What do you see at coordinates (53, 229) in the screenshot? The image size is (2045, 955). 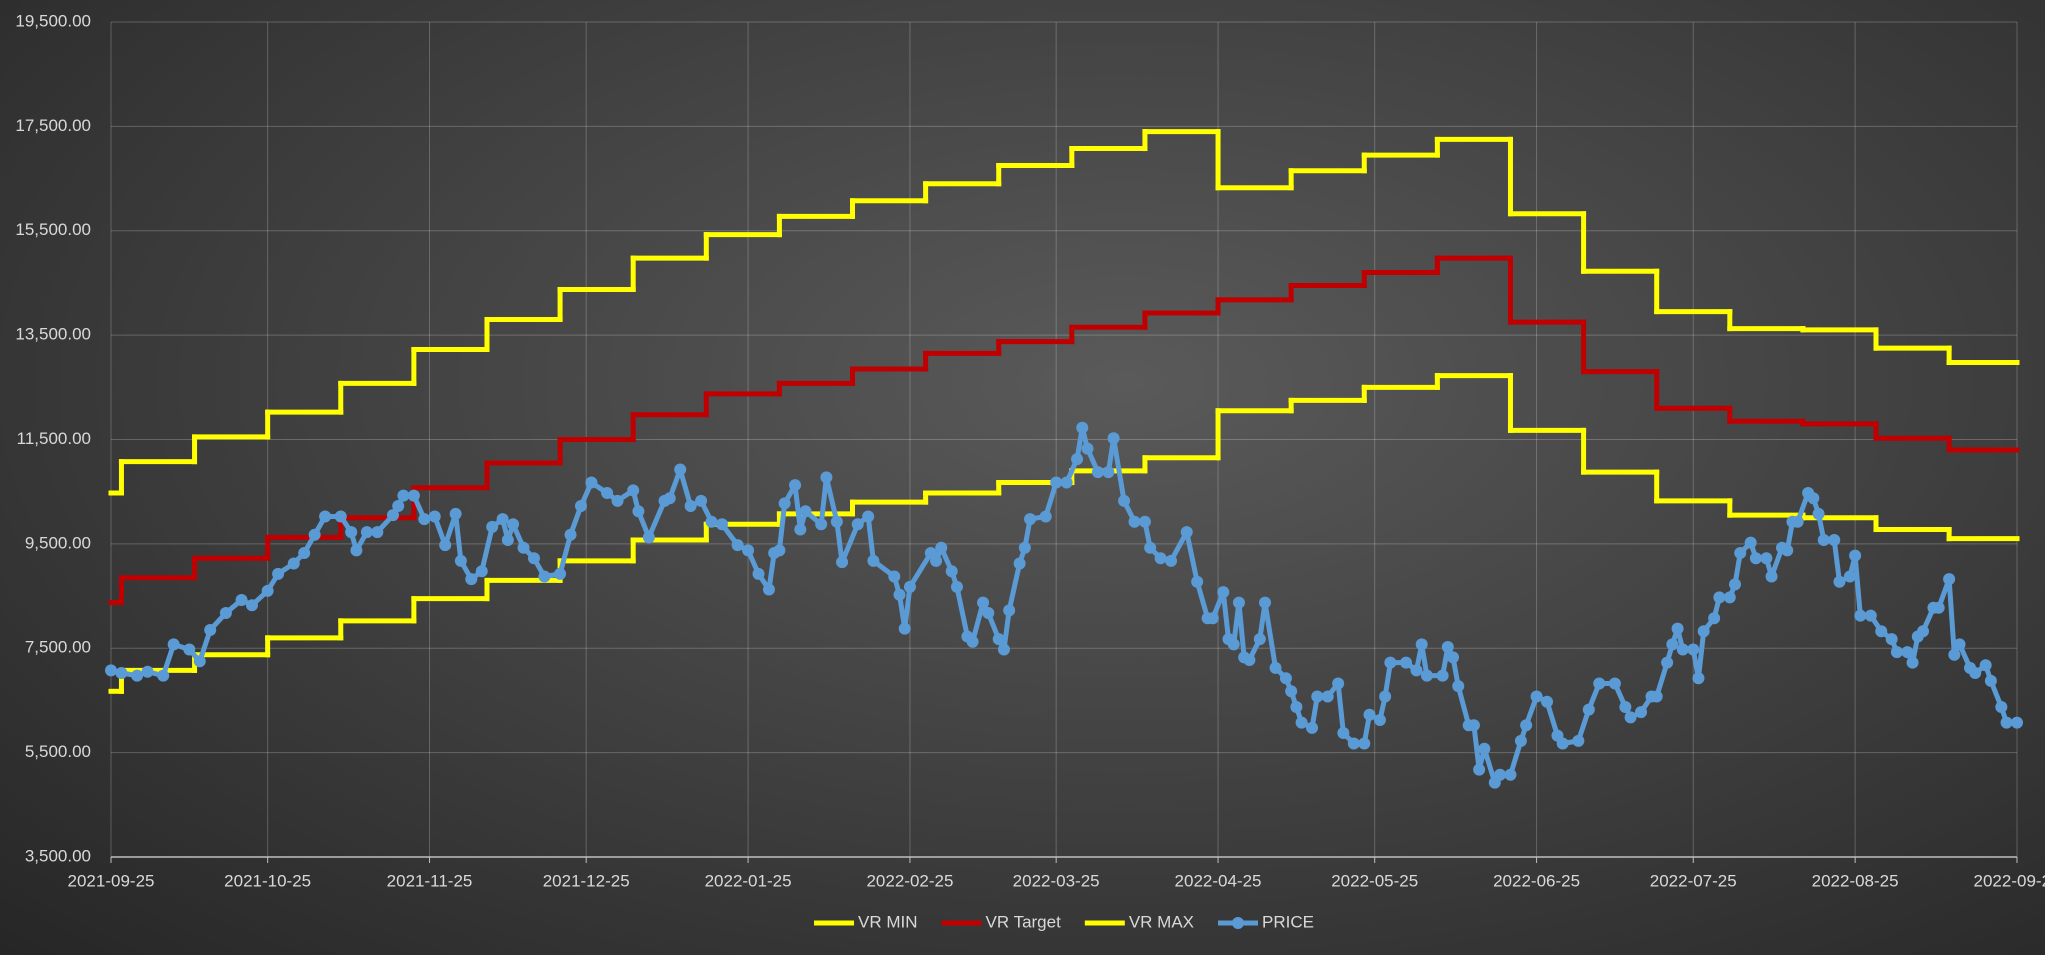 I see `y-tick-label: 15,500.00` at bounding box center [53, 229].